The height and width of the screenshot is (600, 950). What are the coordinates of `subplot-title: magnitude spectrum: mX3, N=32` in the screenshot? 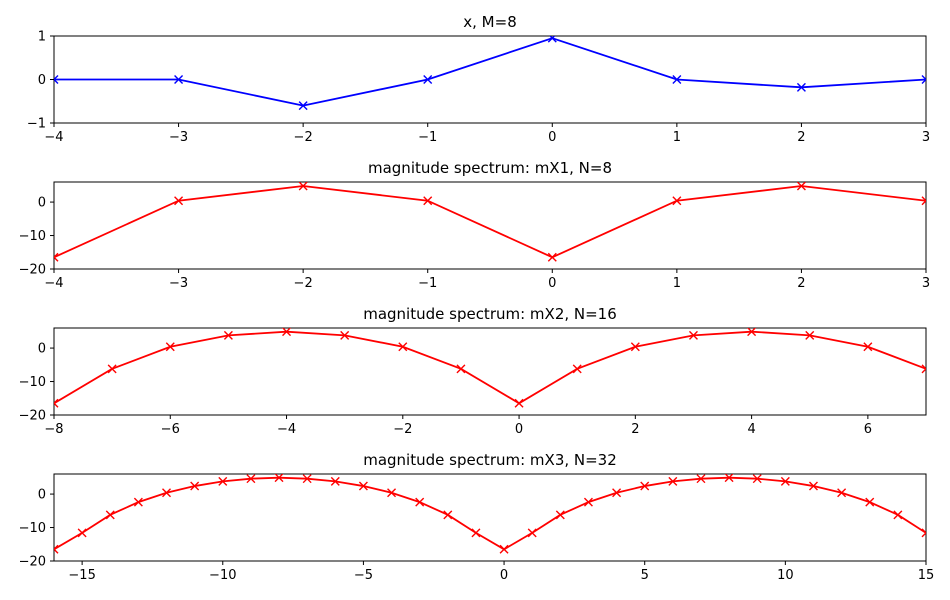 It's located at (490, 460).